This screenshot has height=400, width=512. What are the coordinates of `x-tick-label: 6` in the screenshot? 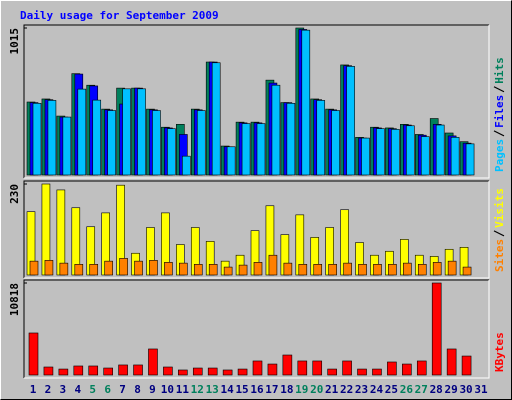 It's located at (107, 389).